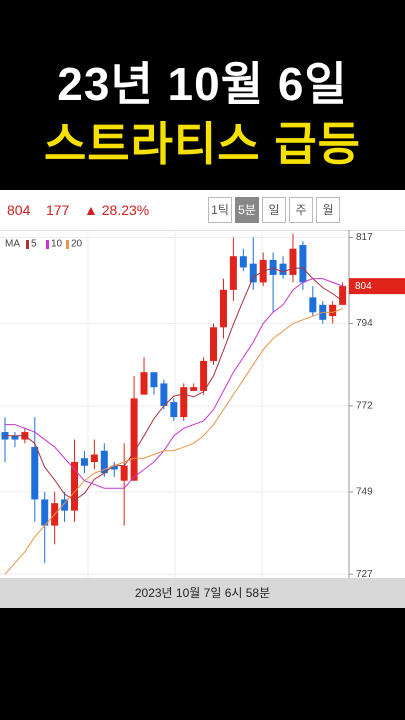 The width and height of the screenshot is (405, 720). I want to click on title-line: 23년 10월 6일, so click(202, 84).